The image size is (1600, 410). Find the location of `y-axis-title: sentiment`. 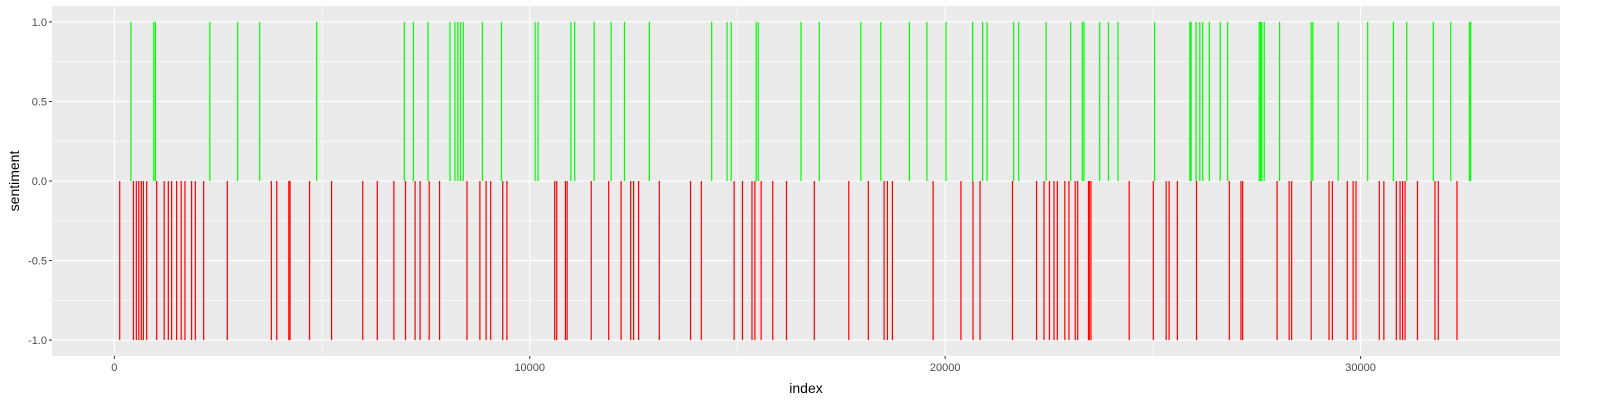

y-axis-title: sentiment is located at coordinates (14, 181).